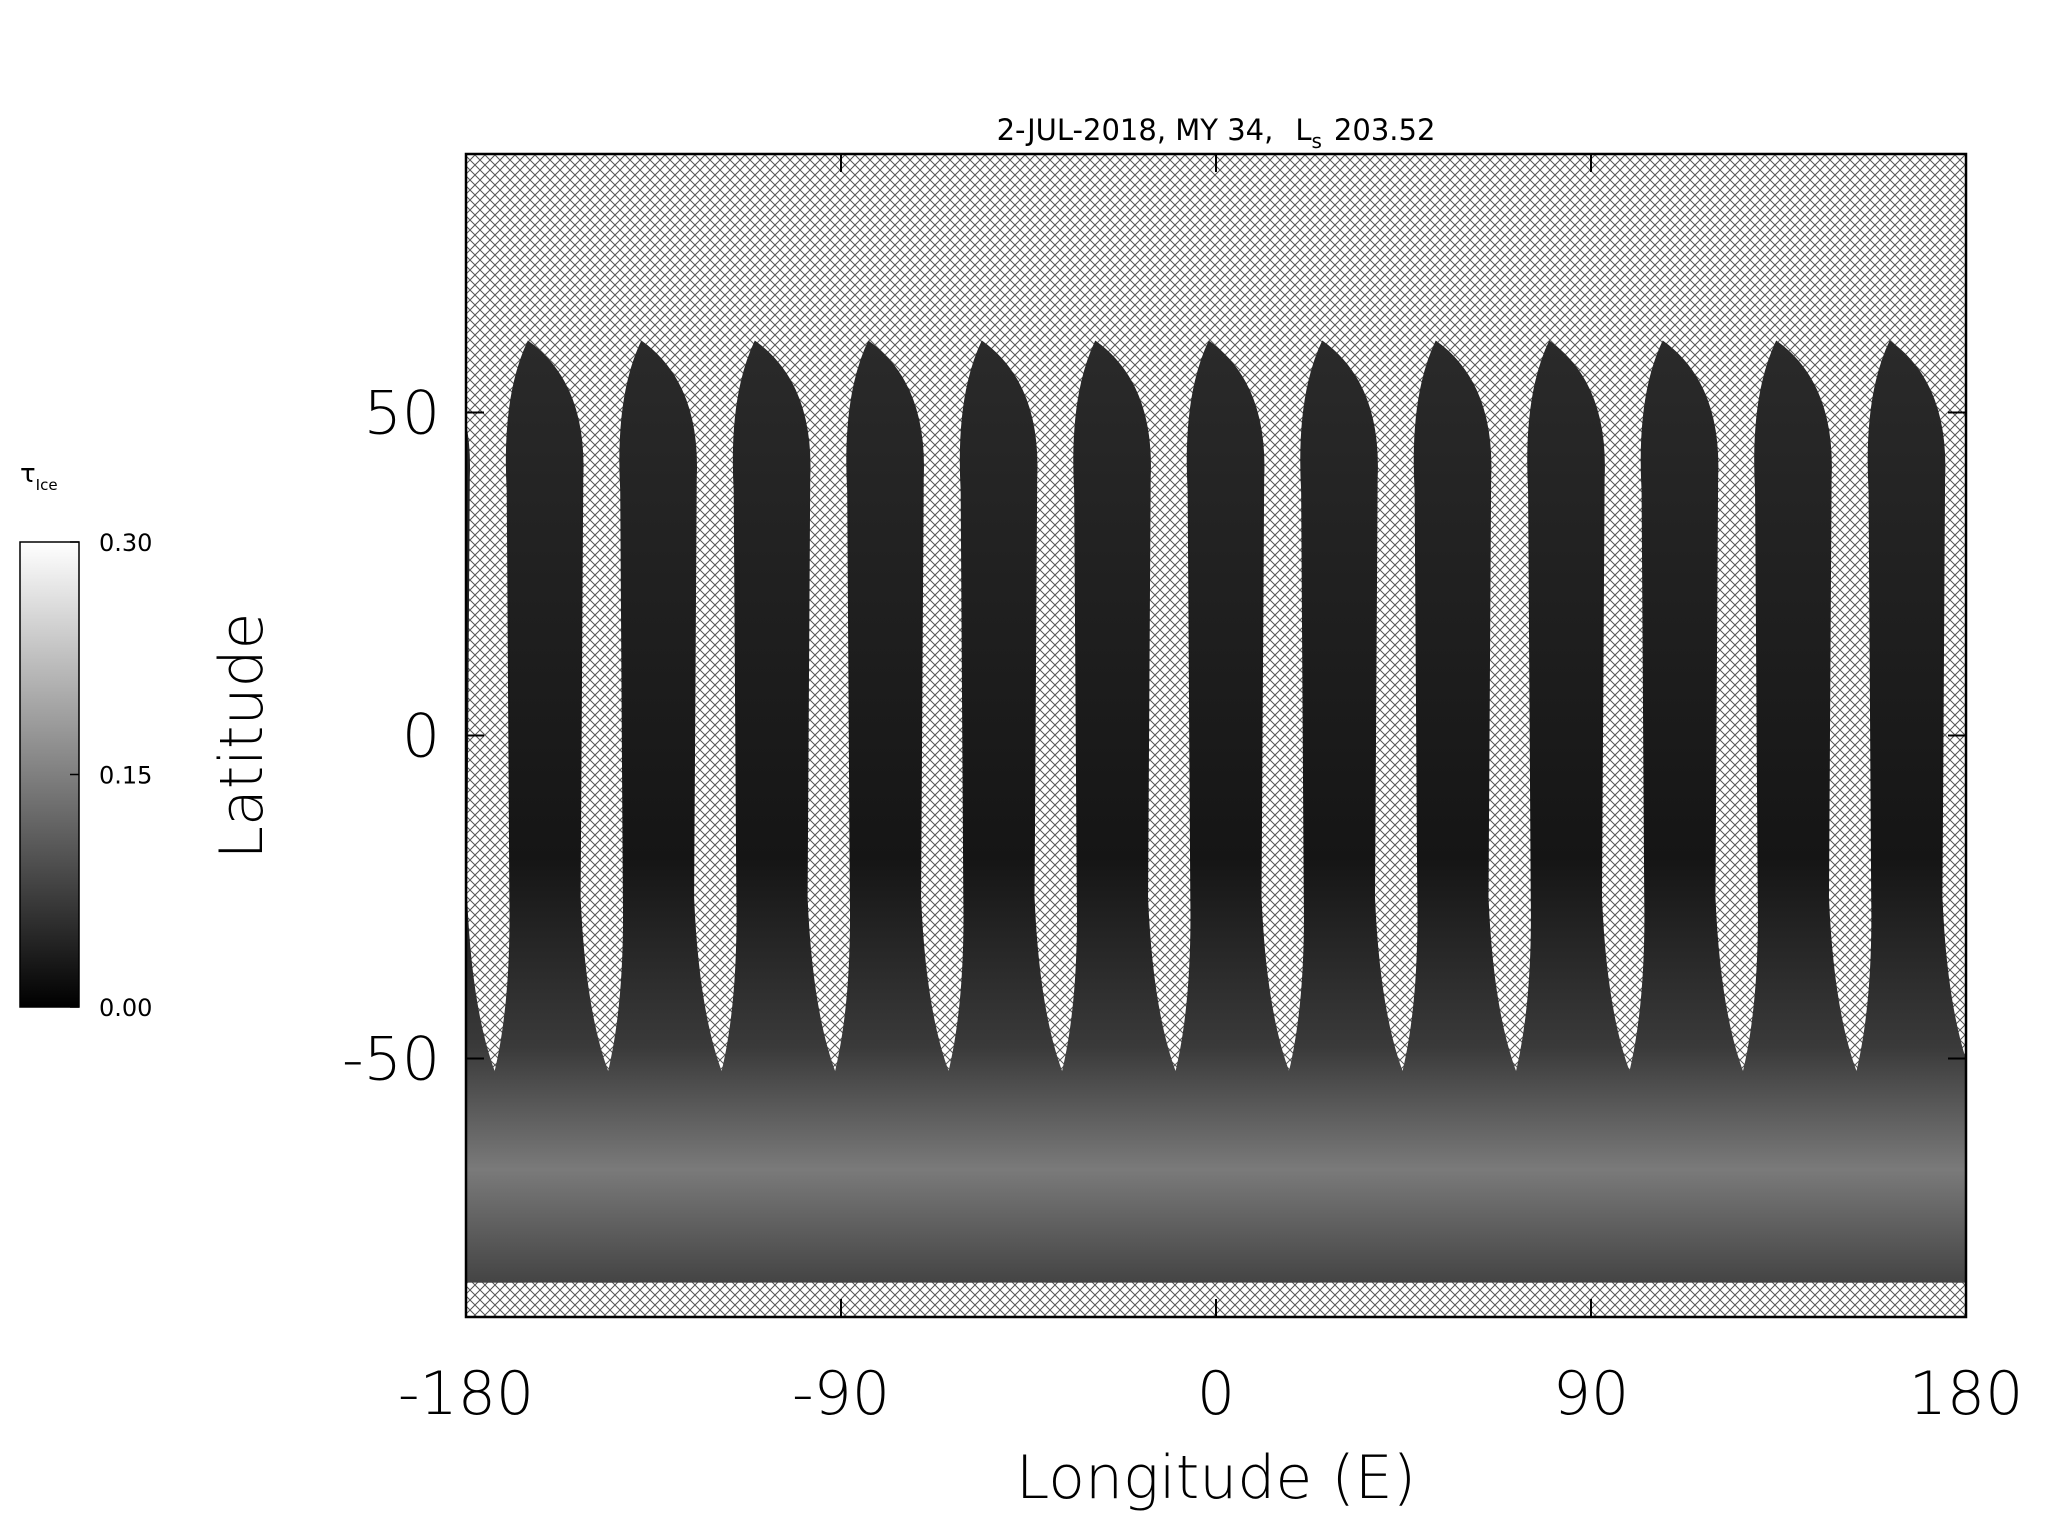 This screenshot has width=2048, height=1536. What do you see at coordinates (1966, 1394) in the screenshot?
I see `x-tick-label: 180` at bounding box center [1966, 1394].